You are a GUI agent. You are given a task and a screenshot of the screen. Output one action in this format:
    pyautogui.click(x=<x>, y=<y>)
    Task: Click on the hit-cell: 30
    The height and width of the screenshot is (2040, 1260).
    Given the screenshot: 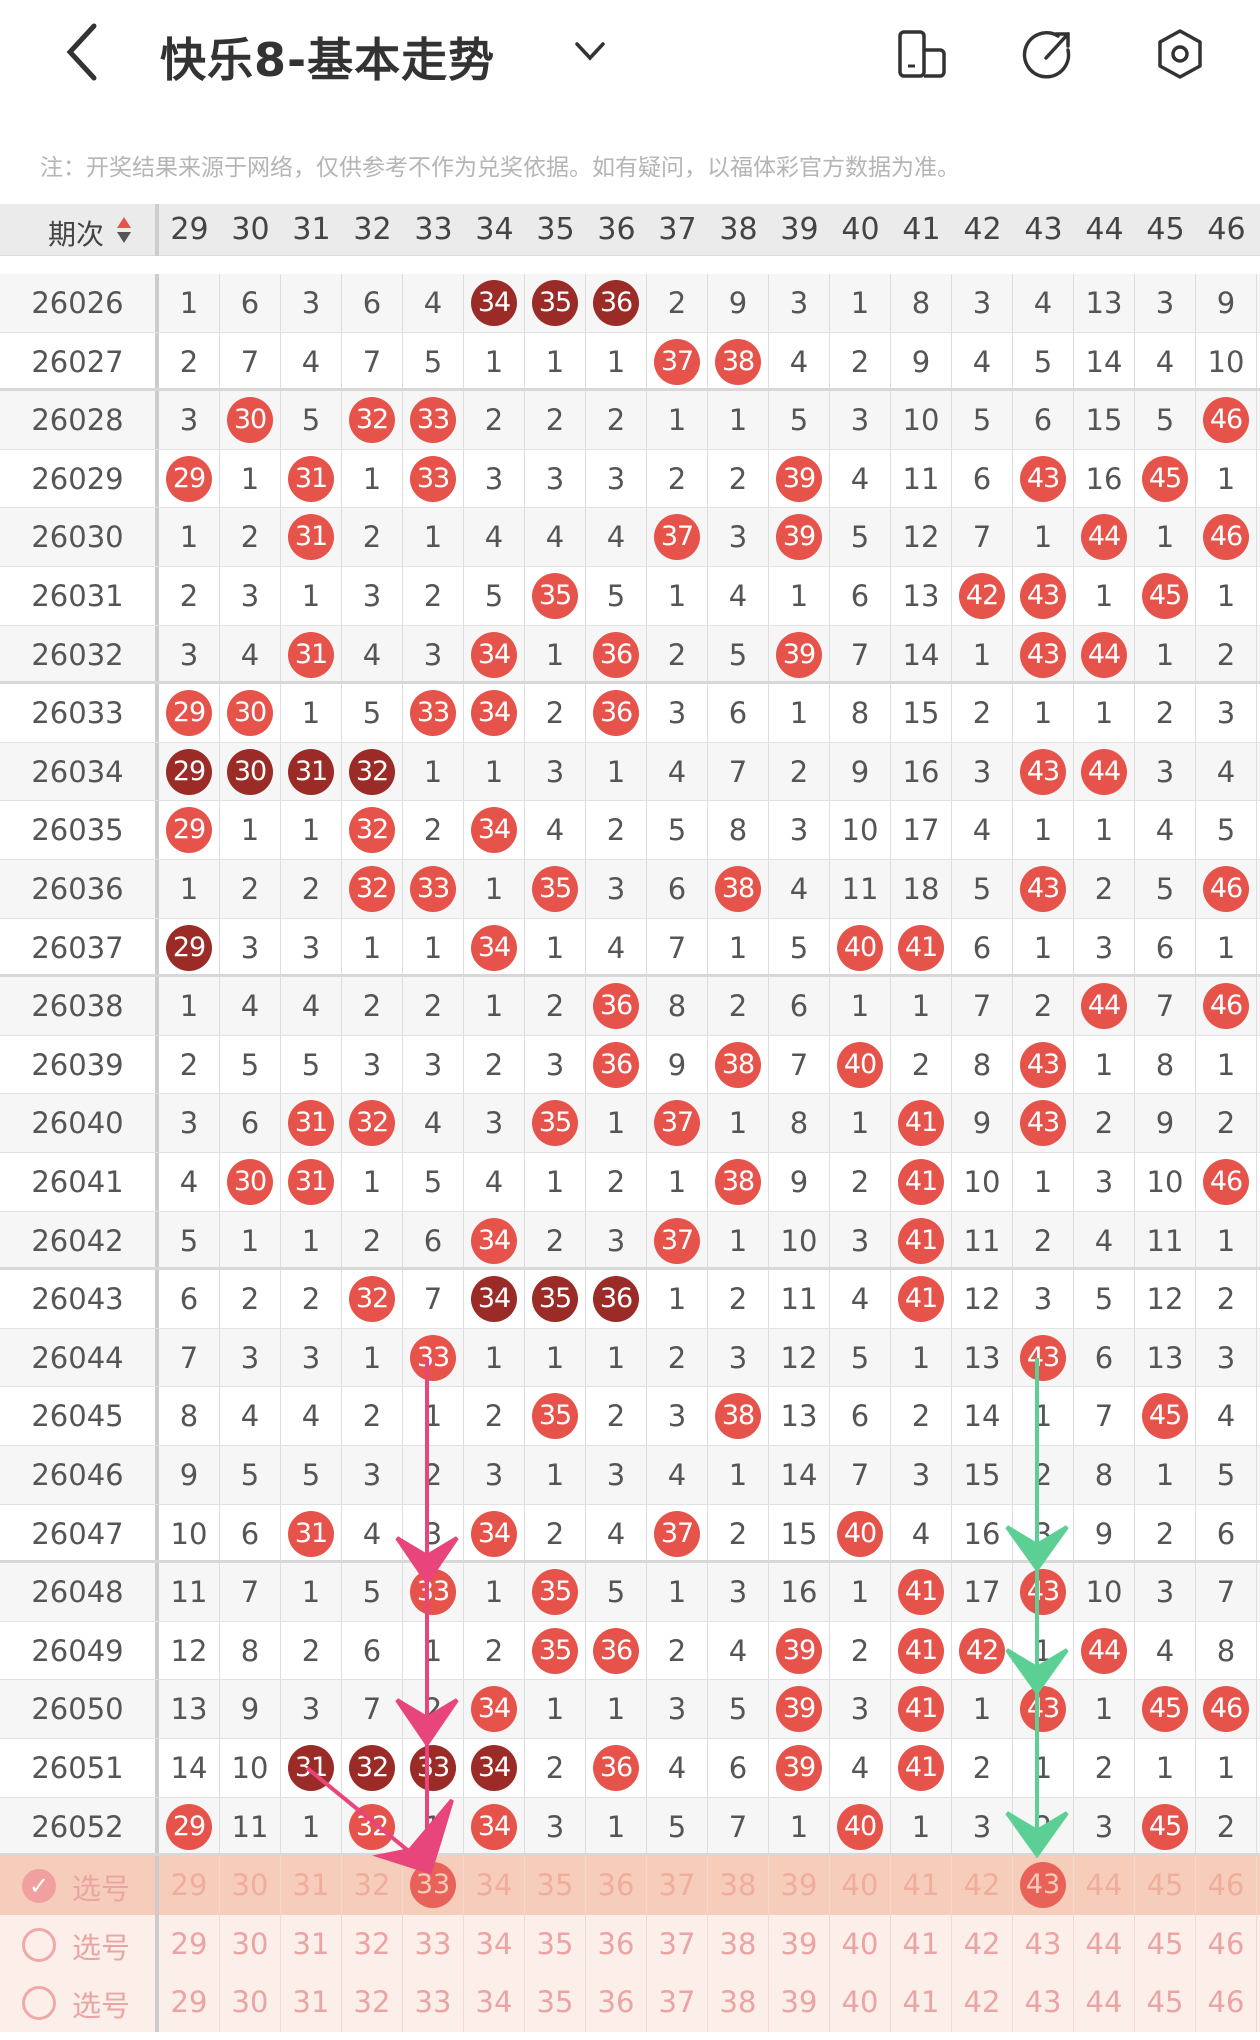 What is the action you would take?
    pyautogui.click(x=250, y=771)
    